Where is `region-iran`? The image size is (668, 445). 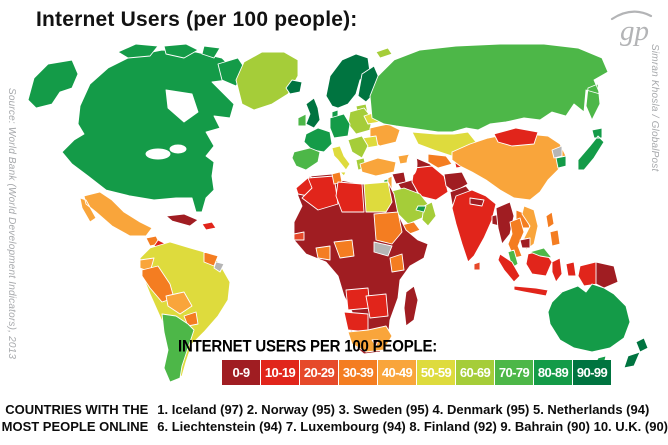 region-iran is located at coordinates (430, 183).